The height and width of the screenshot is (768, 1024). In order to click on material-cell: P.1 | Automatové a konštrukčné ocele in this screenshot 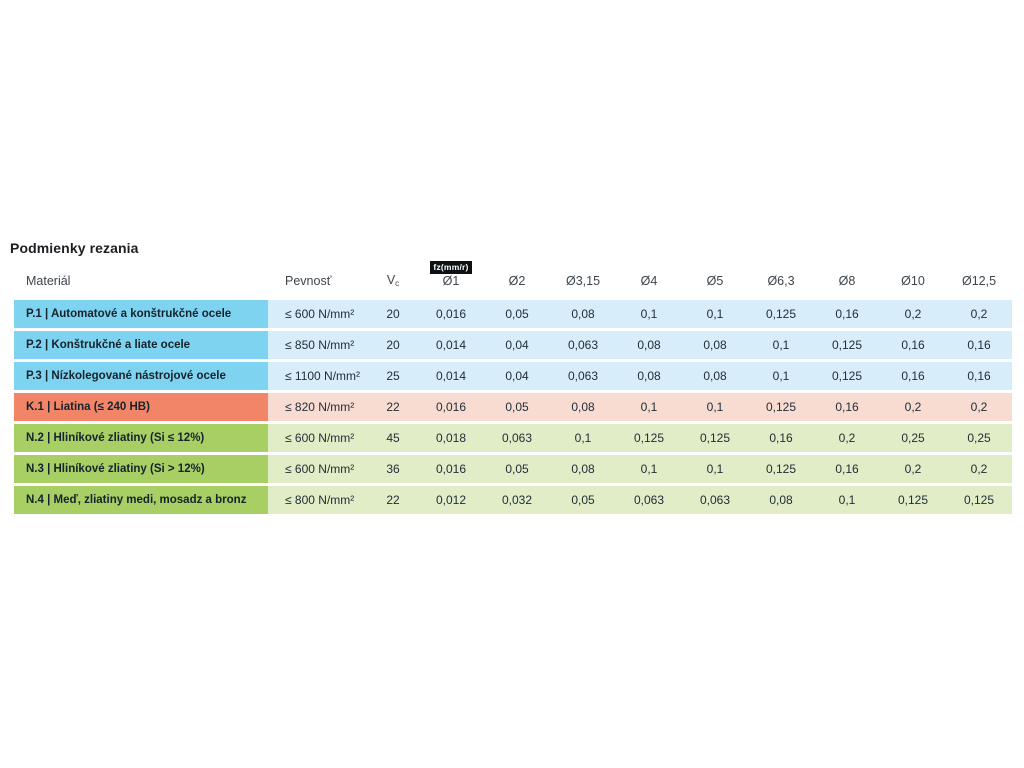, I will do `click(141, 313)`.